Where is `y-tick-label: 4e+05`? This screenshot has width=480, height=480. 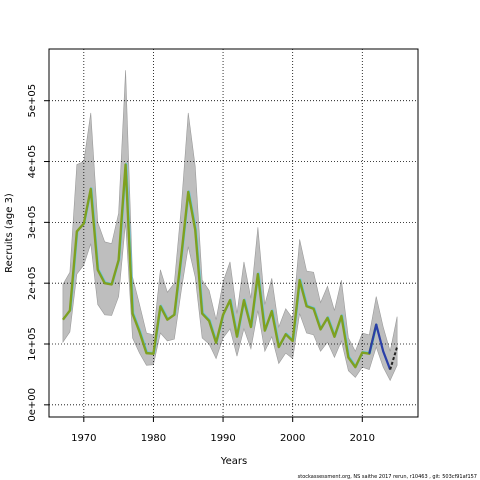
y-tick-label: 4e+05 is located at coordinates (32, 162).